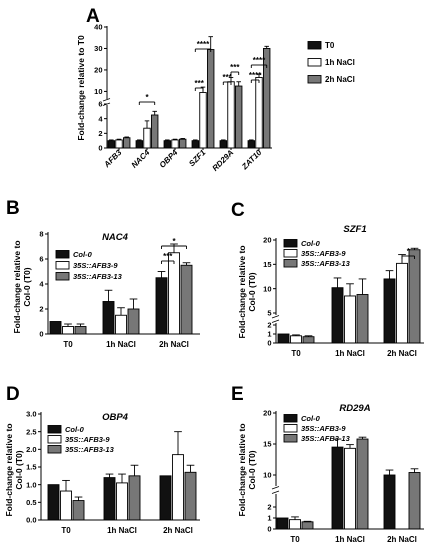 This screenshot has height=550, width=446. Describe the element at coordinates (41, 284) in the screenshot. I see `panelB-ytick-label: 4` at that location.